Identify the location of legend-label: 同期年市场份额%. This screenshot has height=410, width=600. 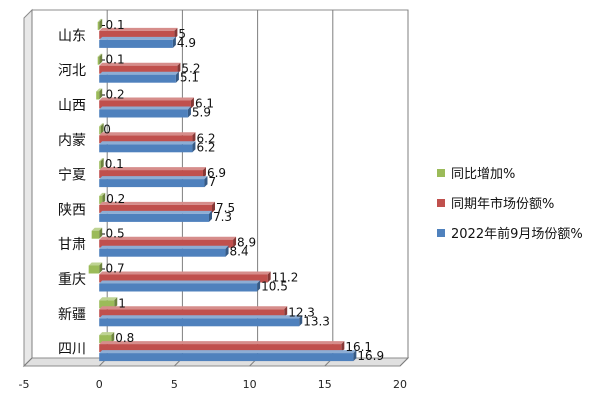
(502, 204).